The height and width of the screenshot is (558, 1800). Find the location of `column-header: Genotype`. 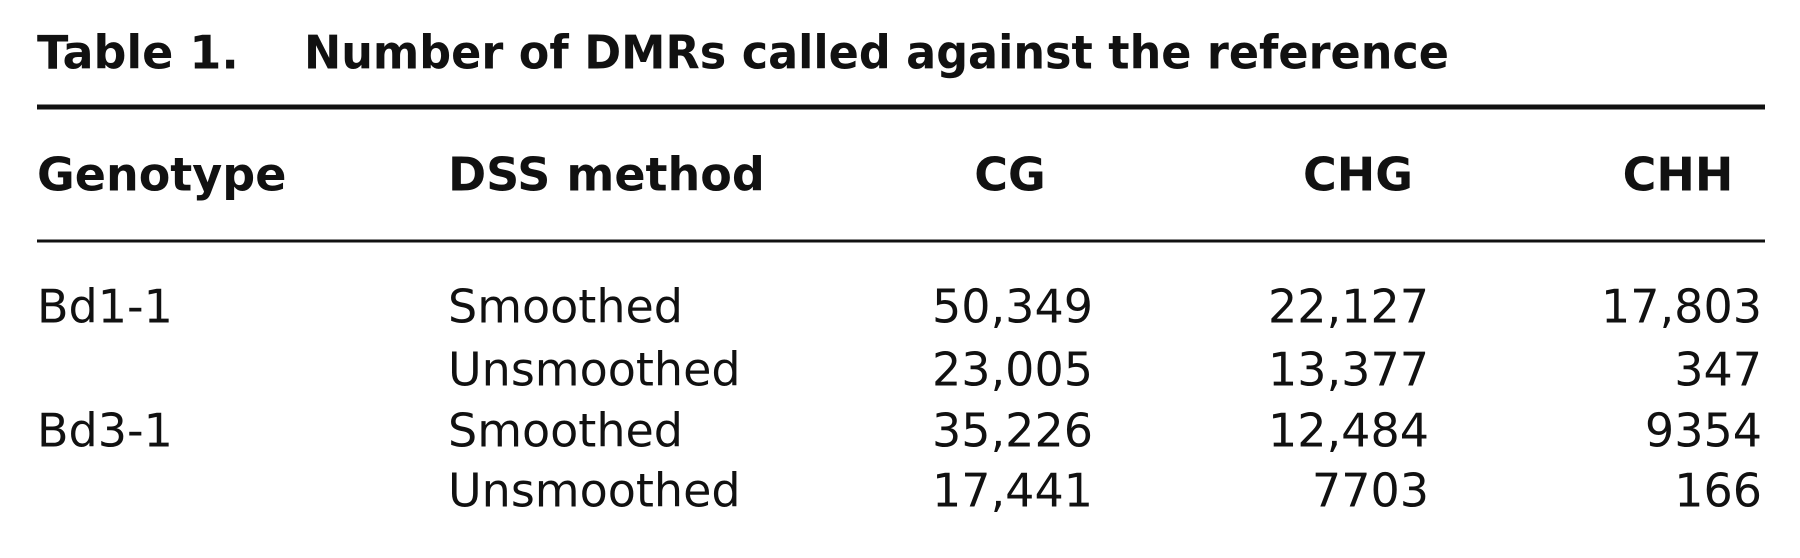

column-header: Genotype is located at coordinates (161, 175).